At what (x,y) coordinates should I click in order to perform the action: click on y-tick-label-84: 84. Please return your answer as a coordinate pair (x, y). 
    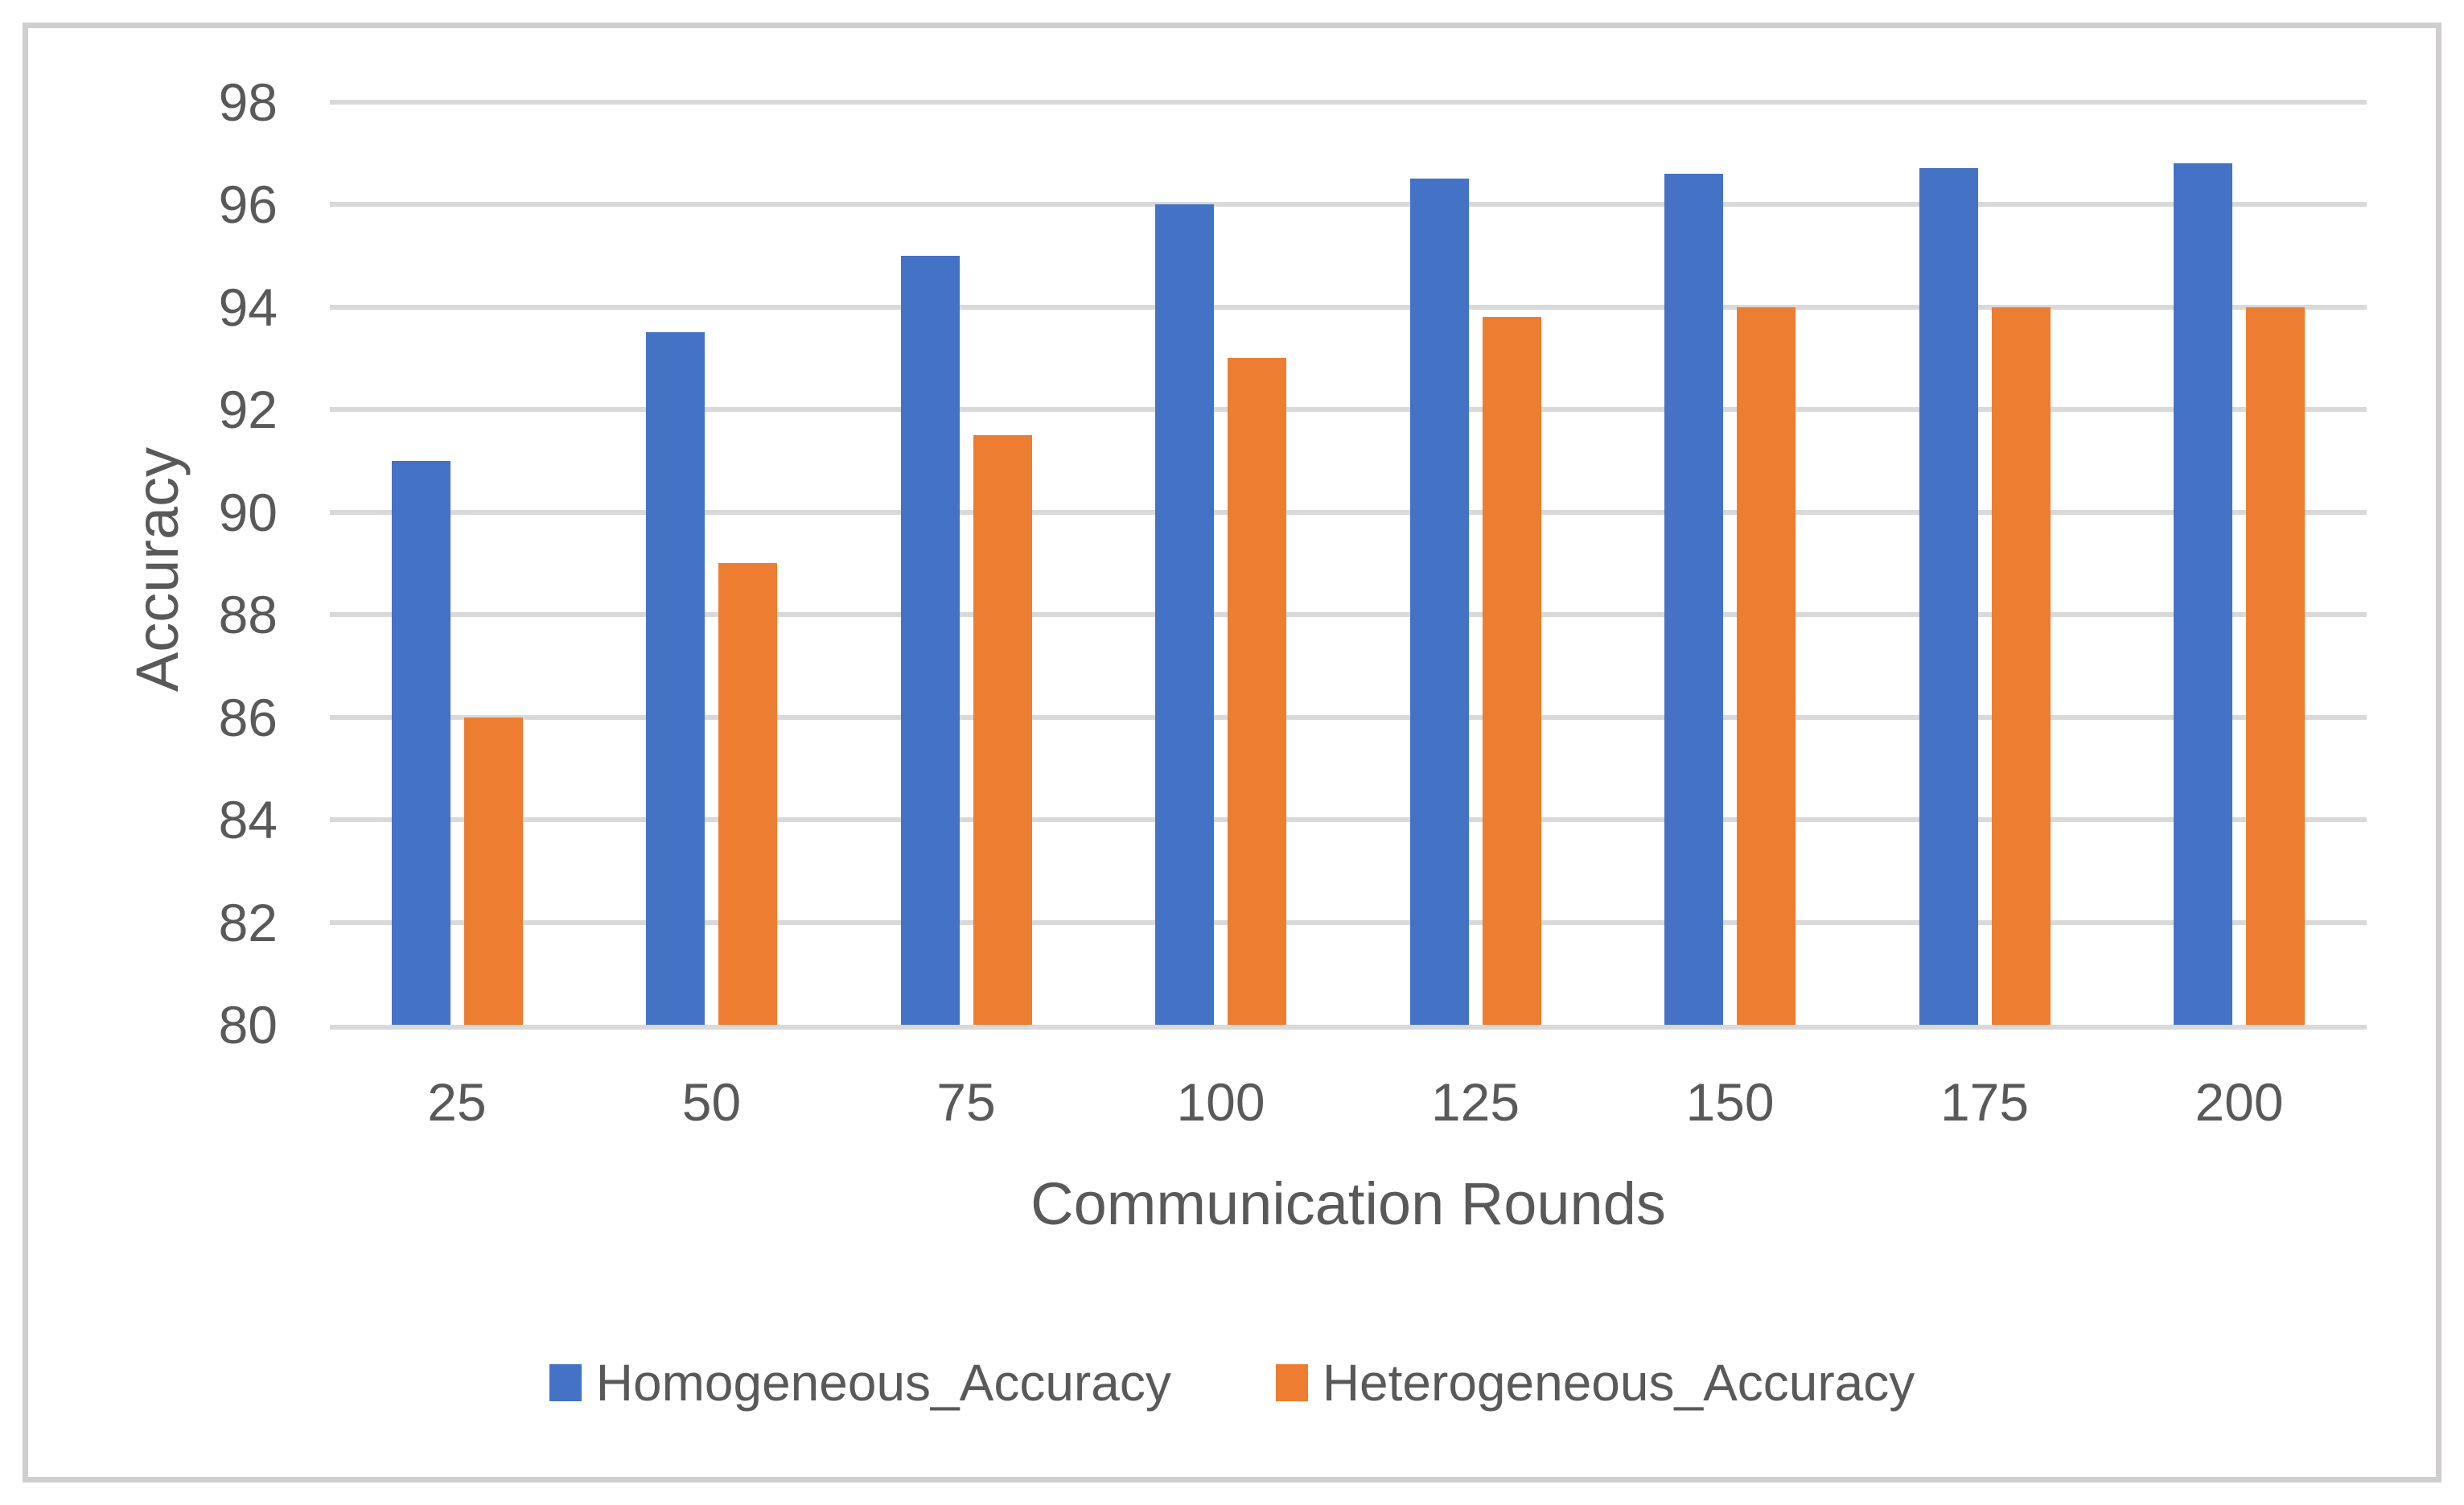
    Looking at the image, I should click on (248, 819).